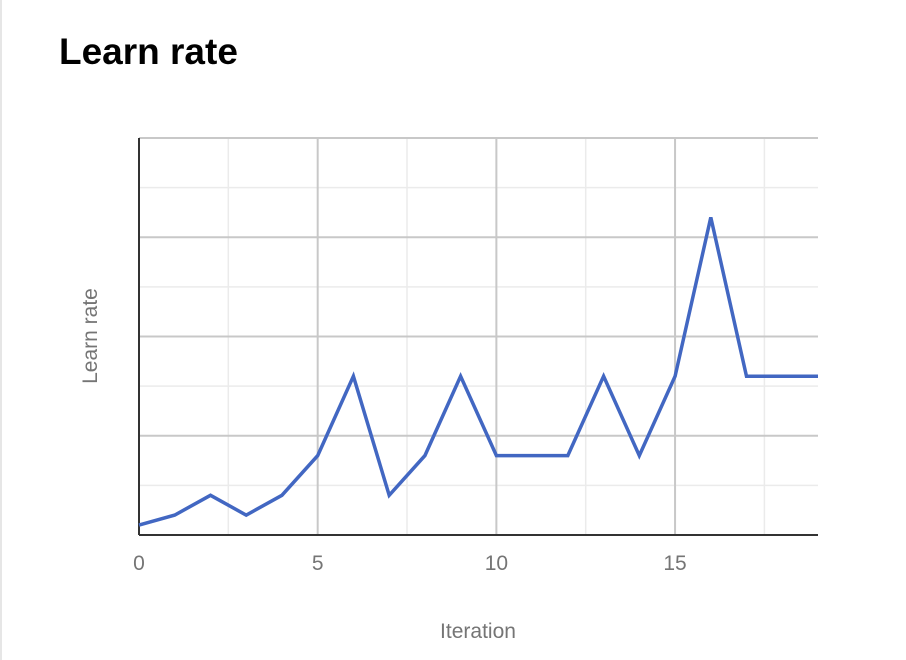  Describe the element at coordinates (674, 563) in the screenshot. I see `x-tick-label: 15` at that location.